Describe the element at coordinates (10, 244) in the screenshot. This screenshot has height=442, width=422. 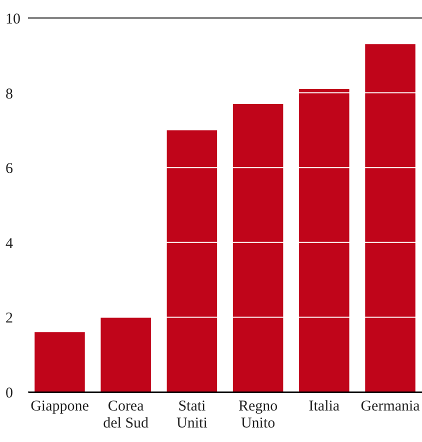
I see `y-tick-label: 4` at that location.